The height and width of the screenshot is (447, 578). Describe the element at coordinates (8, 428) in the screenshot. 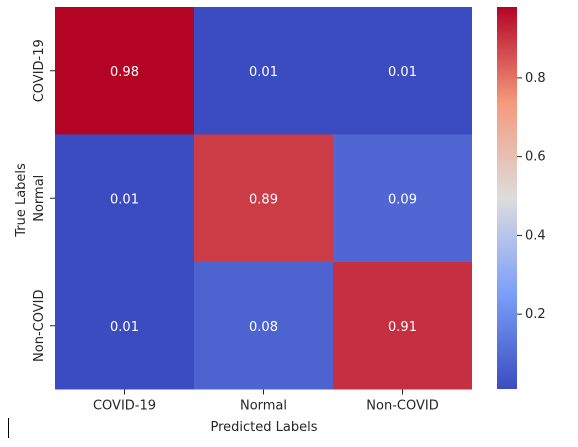

I see `text-cursor` at that location.